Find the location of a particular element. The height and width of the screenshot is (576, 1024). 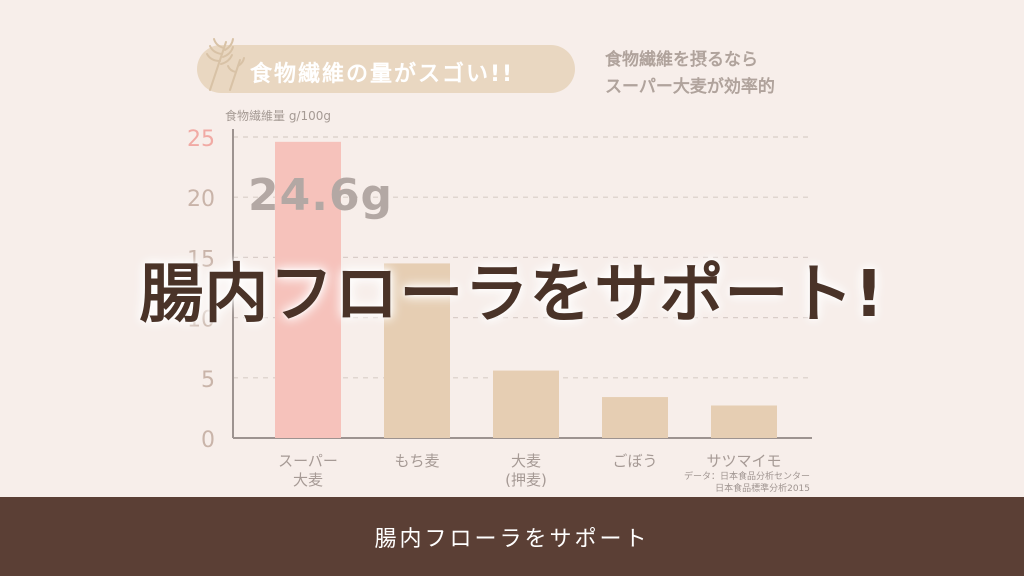

wheat-icon is located at coordinates (225, 64).